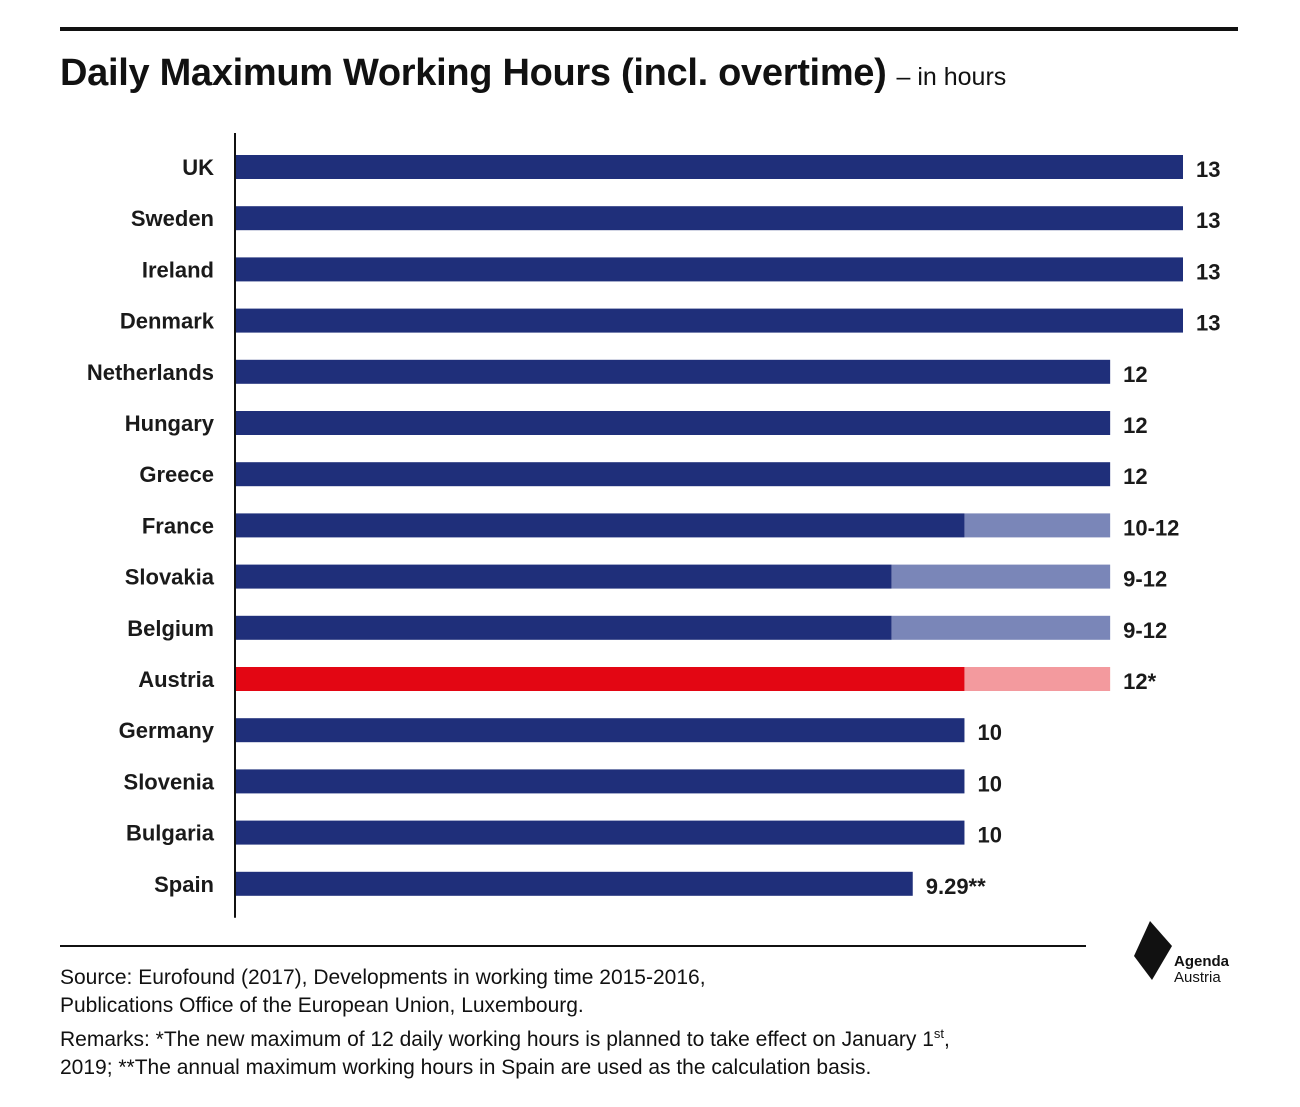 This screenshot has height=1107, width=1300. What do you see at coordinates (1208, 323) in the screenshot?
I see `value-label-denmark: 13` at bounding box center [1208, 323].